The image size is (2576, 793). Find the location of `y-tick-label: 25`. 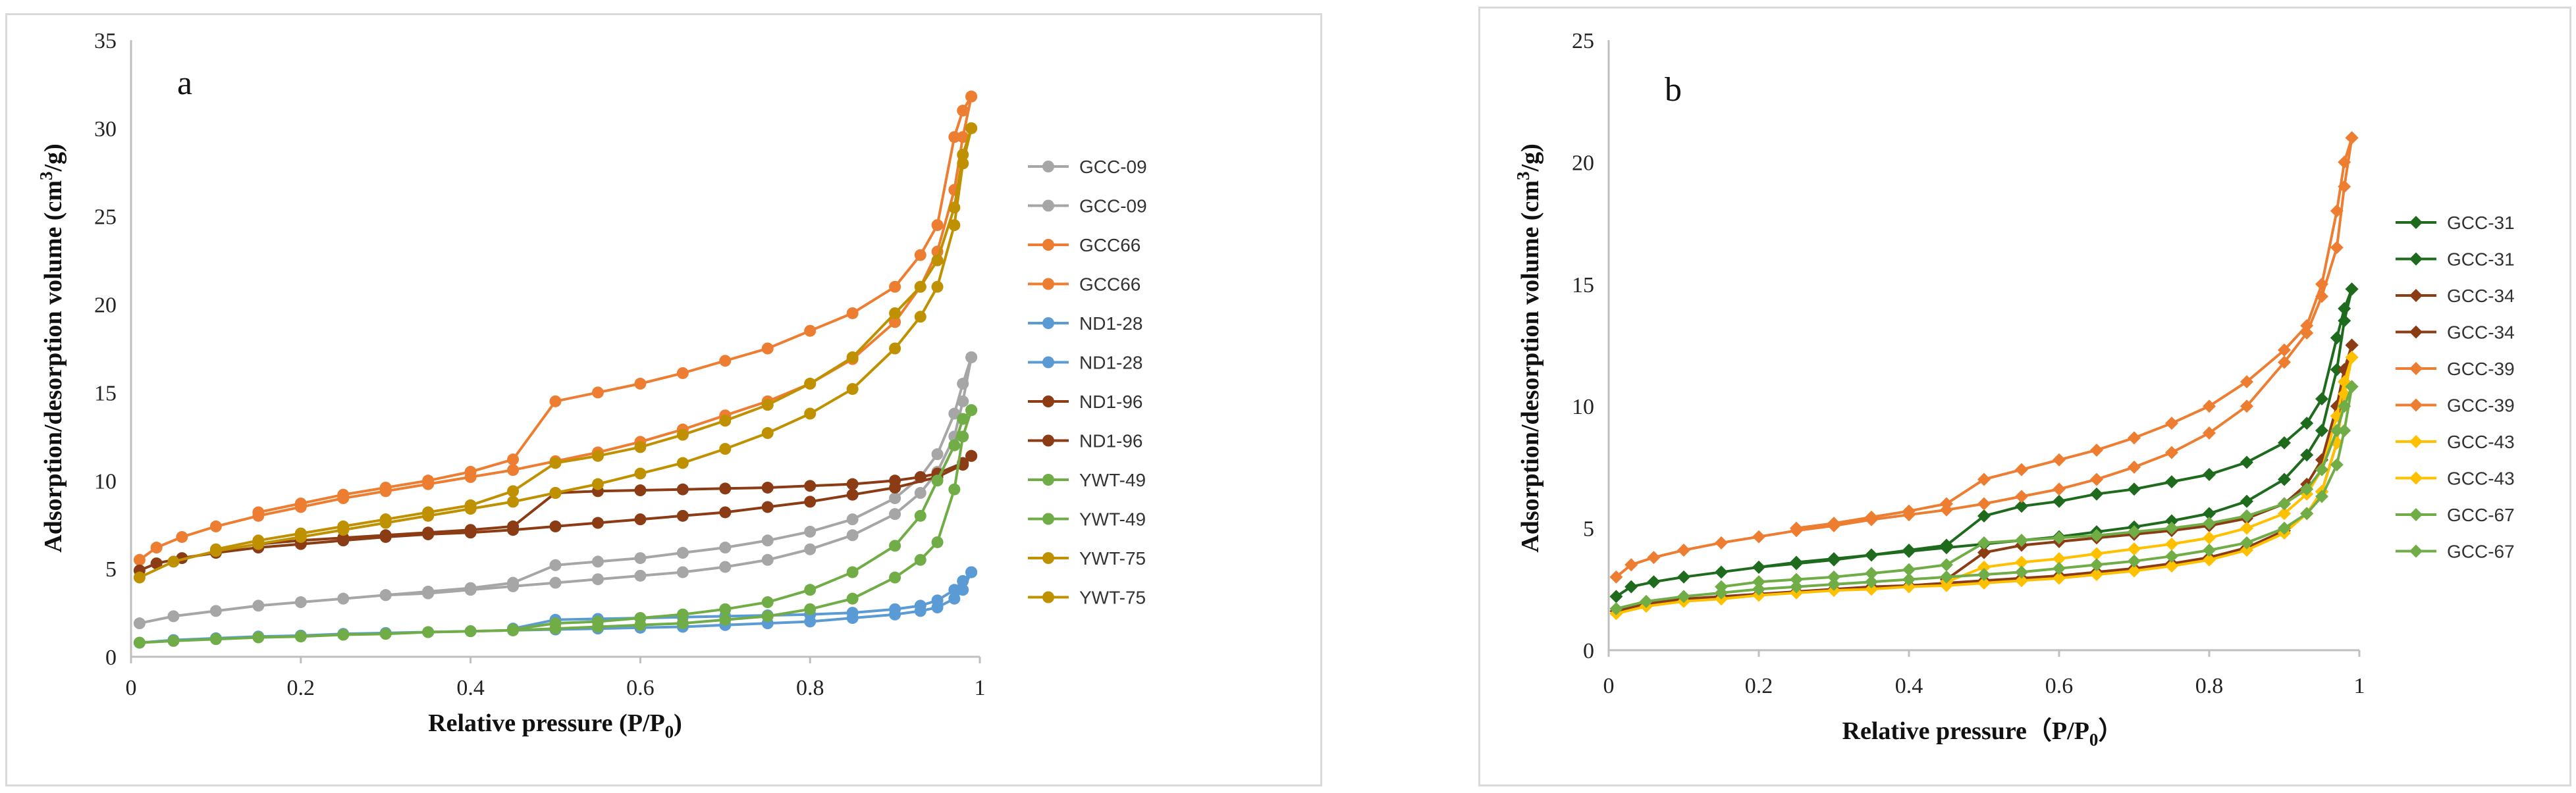

y-tick-label: 25 is located at coordinates (1583, 41).